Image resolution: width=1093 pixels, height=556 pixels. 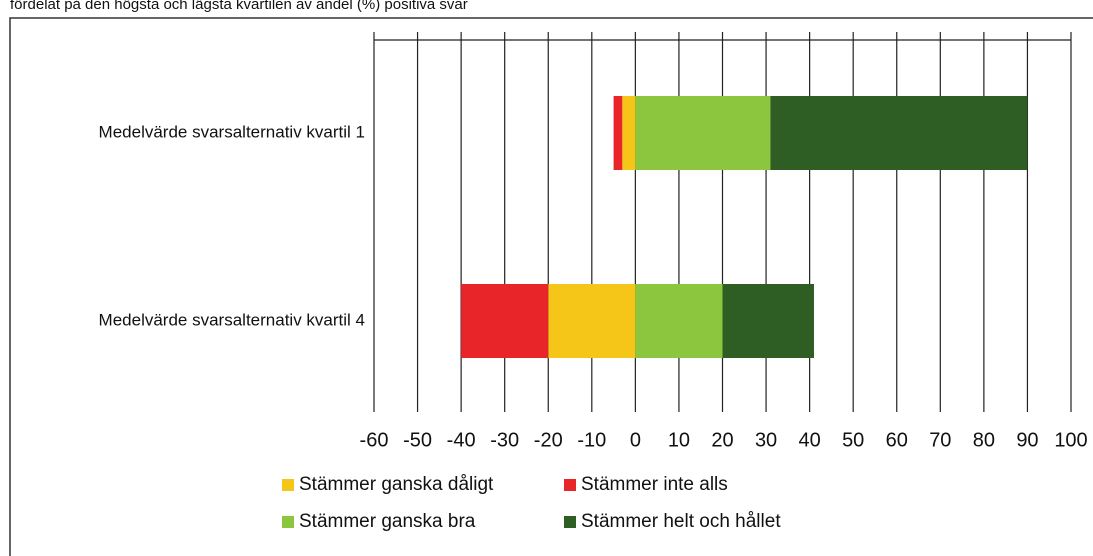 I want to click on x-tick-label: 0, so click(x=635, y=440).